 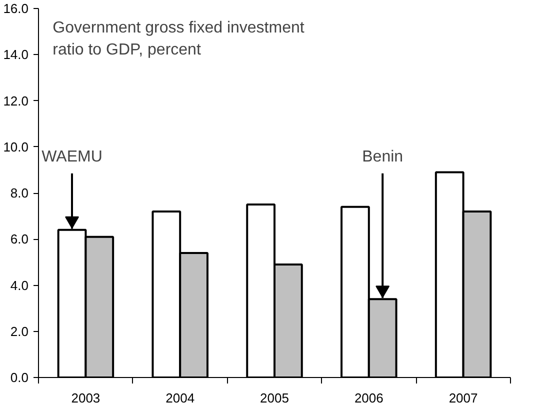 I want to click on y-tick-label: 6.0, so click(x=19, y=239).